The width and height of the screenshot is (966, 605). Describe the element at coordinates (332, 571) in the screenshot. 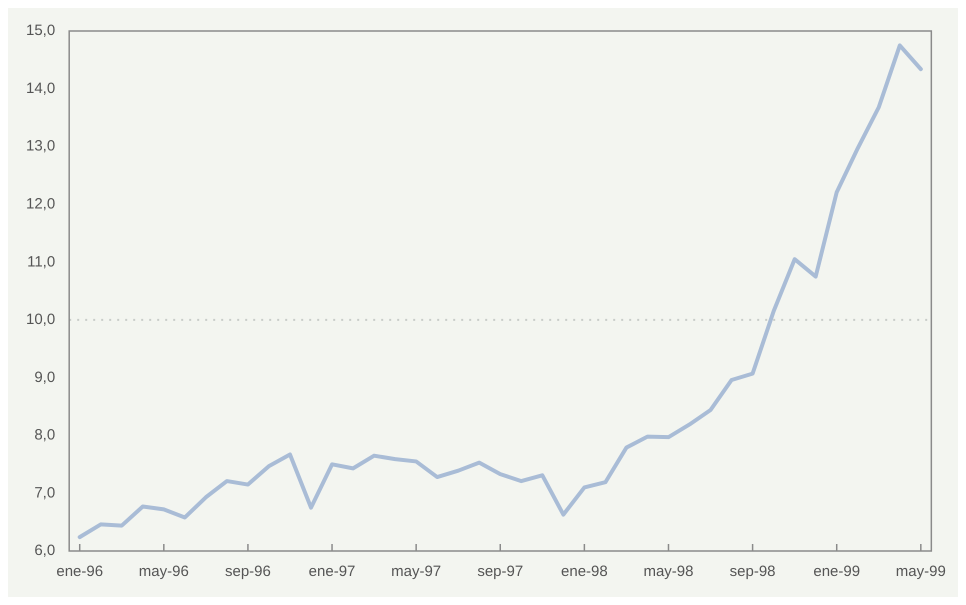

I see `x-tick-label: ene-97` at that location.